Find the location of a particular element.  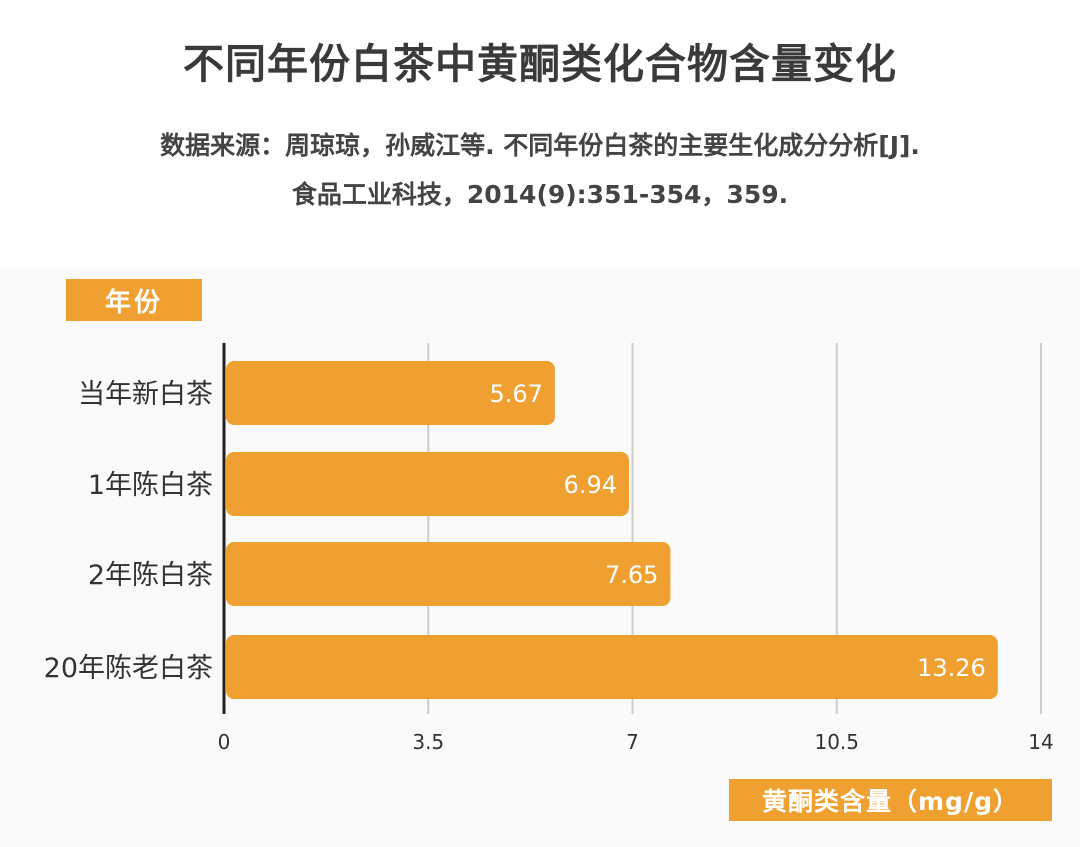

source-line-1: 数据来源：周琼琼，孙威江等. 不同年份白茶的主要生化成分分析[J]. is located at coordinates (540, 145).